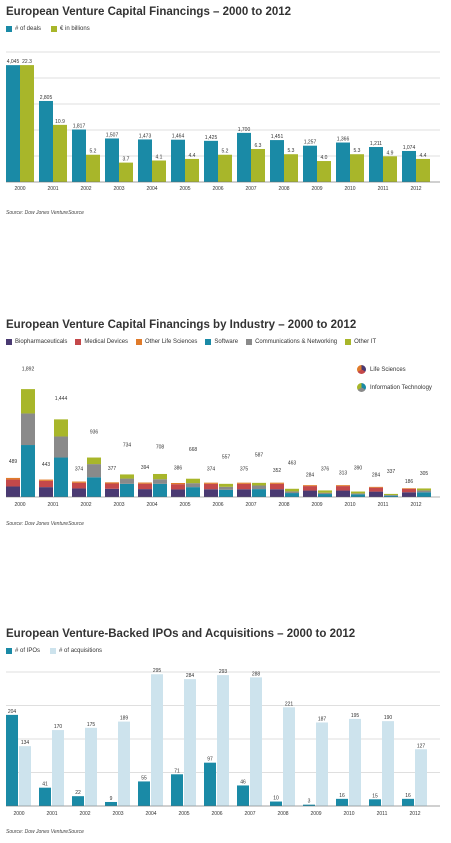 The height and width of the screenshot is (843, 451). Describe the element at coordinates (376, 144) in the screenshot. I see `data-label-deals: 1,211` at that location.